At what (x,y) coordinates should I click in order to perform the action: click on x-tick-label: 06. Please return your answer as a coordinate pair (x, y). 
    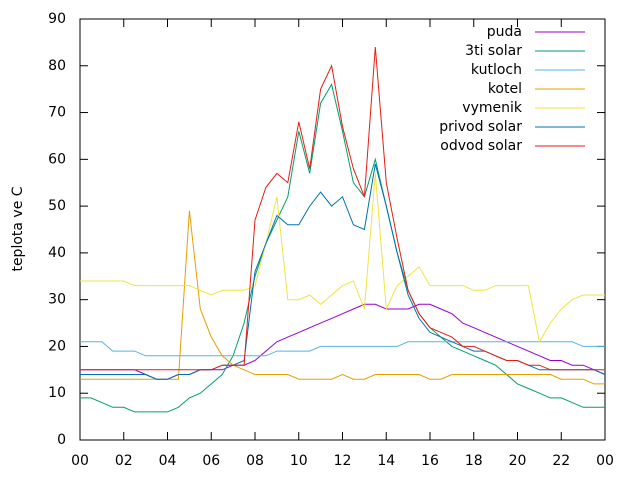
    Looking at the image, I should click on (211, 461).